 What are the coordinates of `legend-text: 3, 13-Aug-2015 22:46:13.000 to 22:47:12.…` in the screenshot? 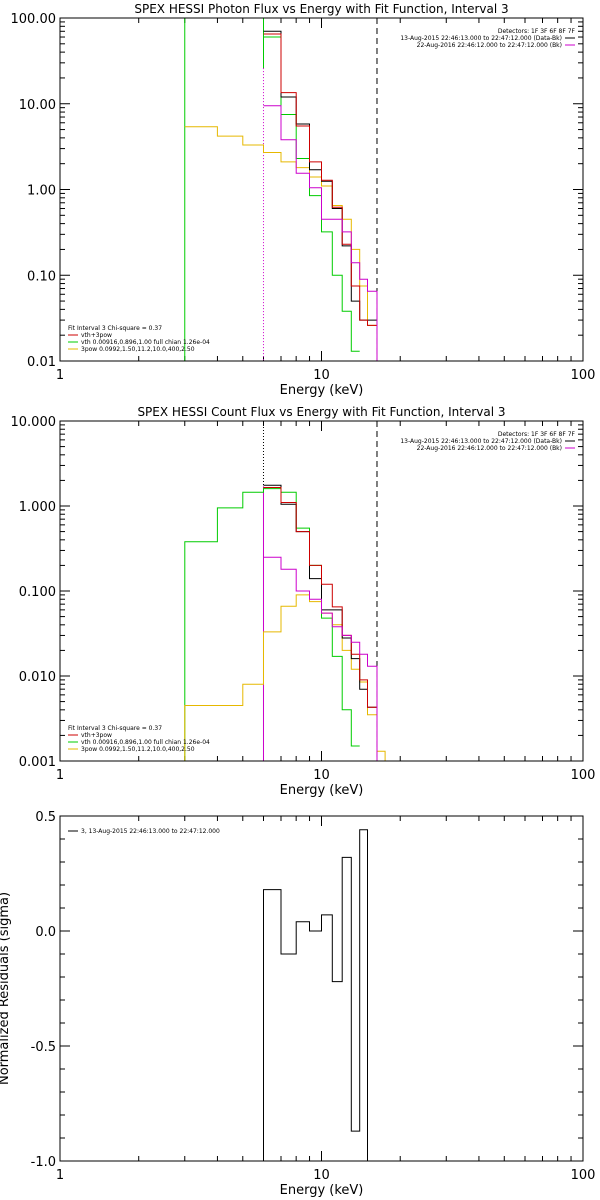 It's located at (150, 831).